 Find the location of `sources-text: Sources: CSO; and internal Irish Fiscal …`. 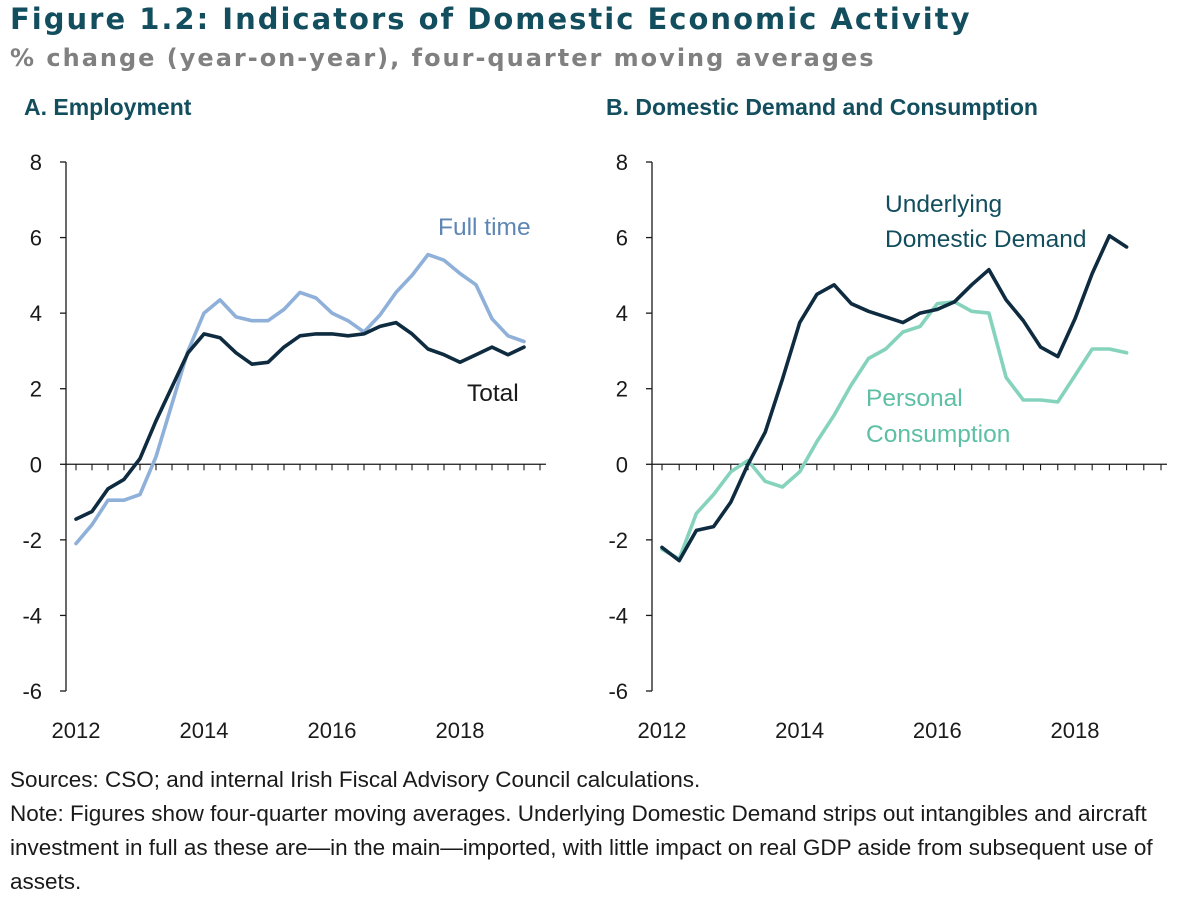

sources-text: Sources: CSO; and internal Irish Fiscal … is located at coordinates (355, 779).